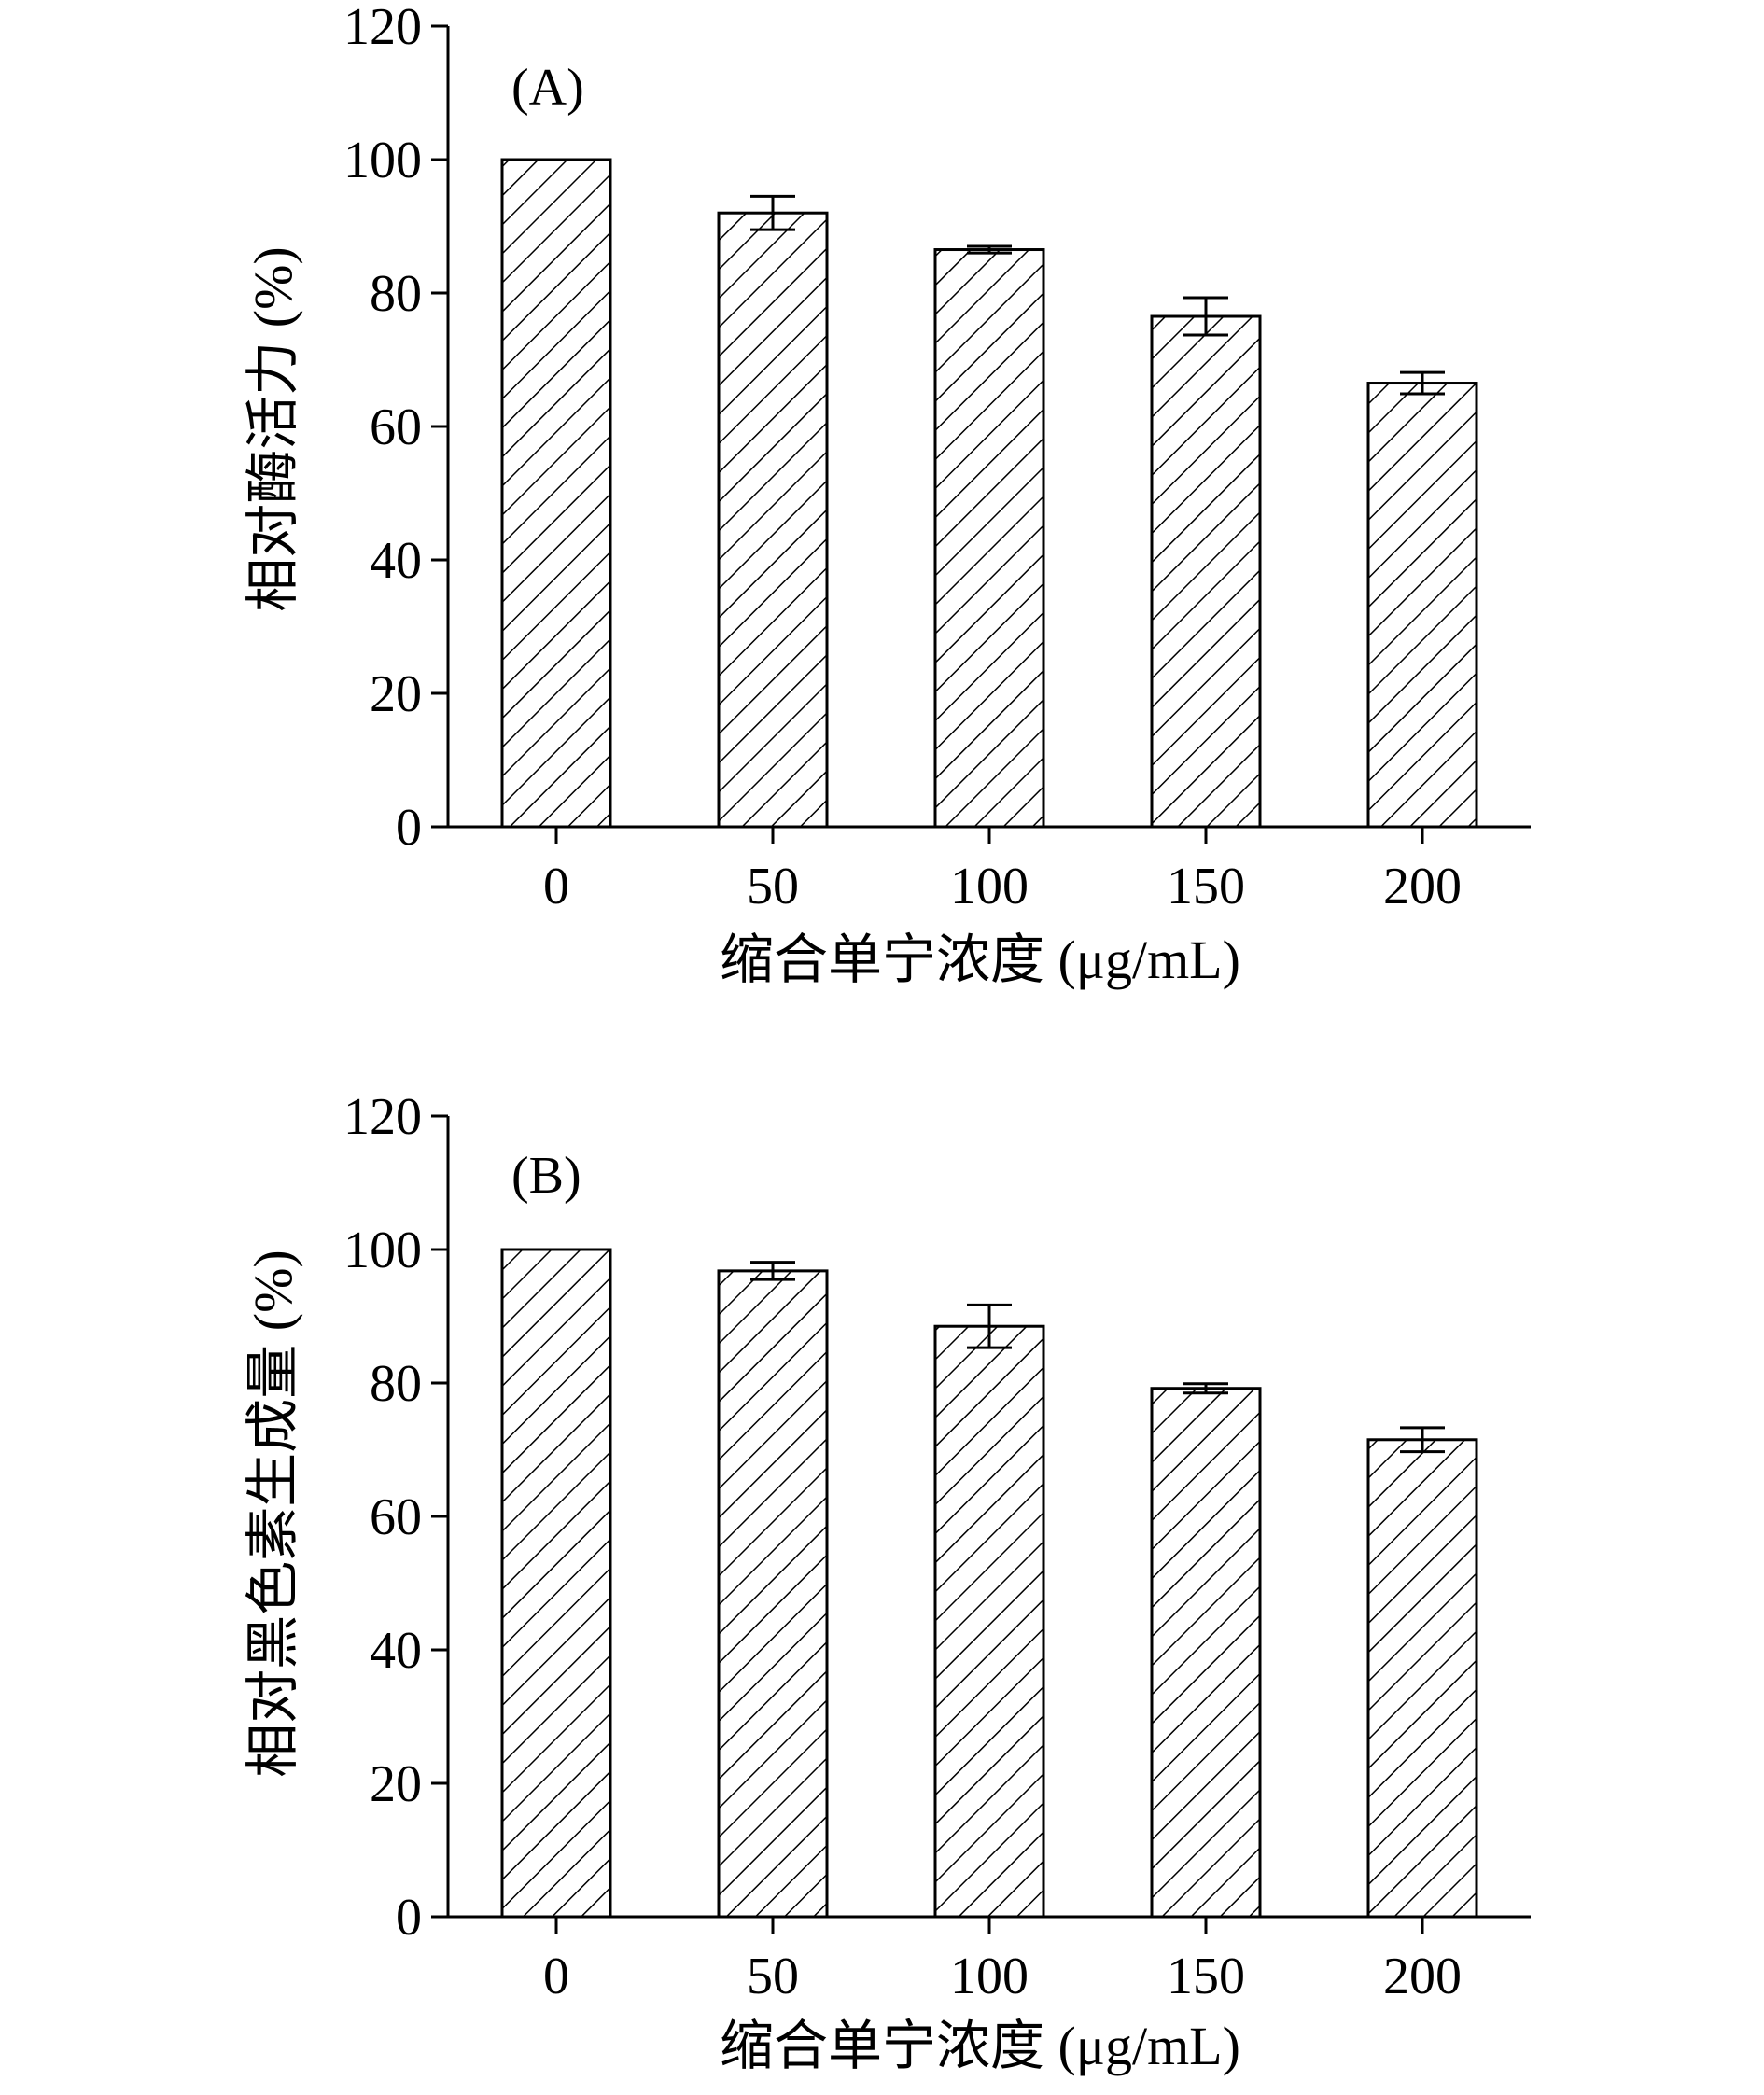 The image size is (1764, 2095). I want to click on panel-b-y-ticks: 0 20 40 60 80 100 120, so click(395, 1517).